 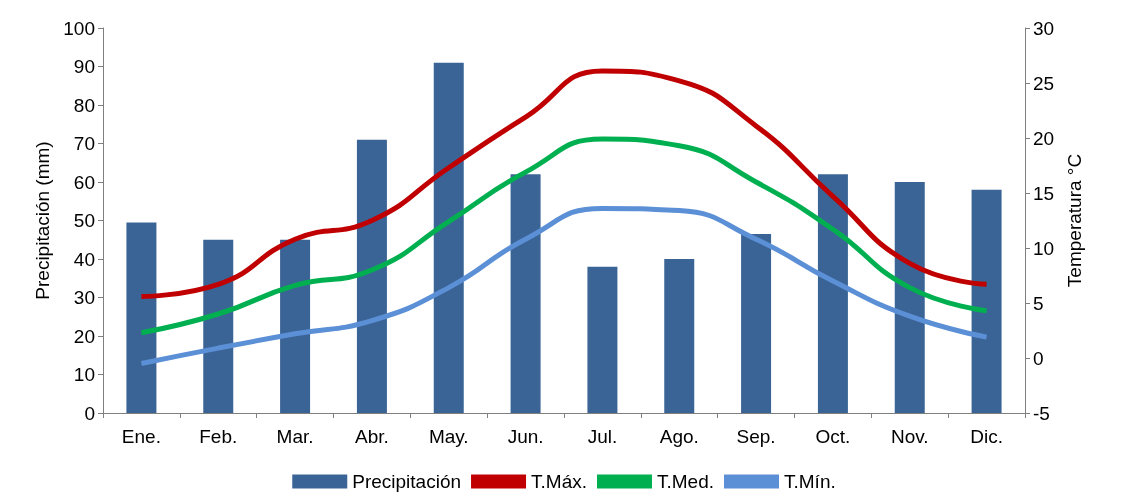 What do you see at coordinates (1075, 220) in the screenshot?
I see `y2-axis-title: Temperatura °C` at bounding box center [1075, 220].